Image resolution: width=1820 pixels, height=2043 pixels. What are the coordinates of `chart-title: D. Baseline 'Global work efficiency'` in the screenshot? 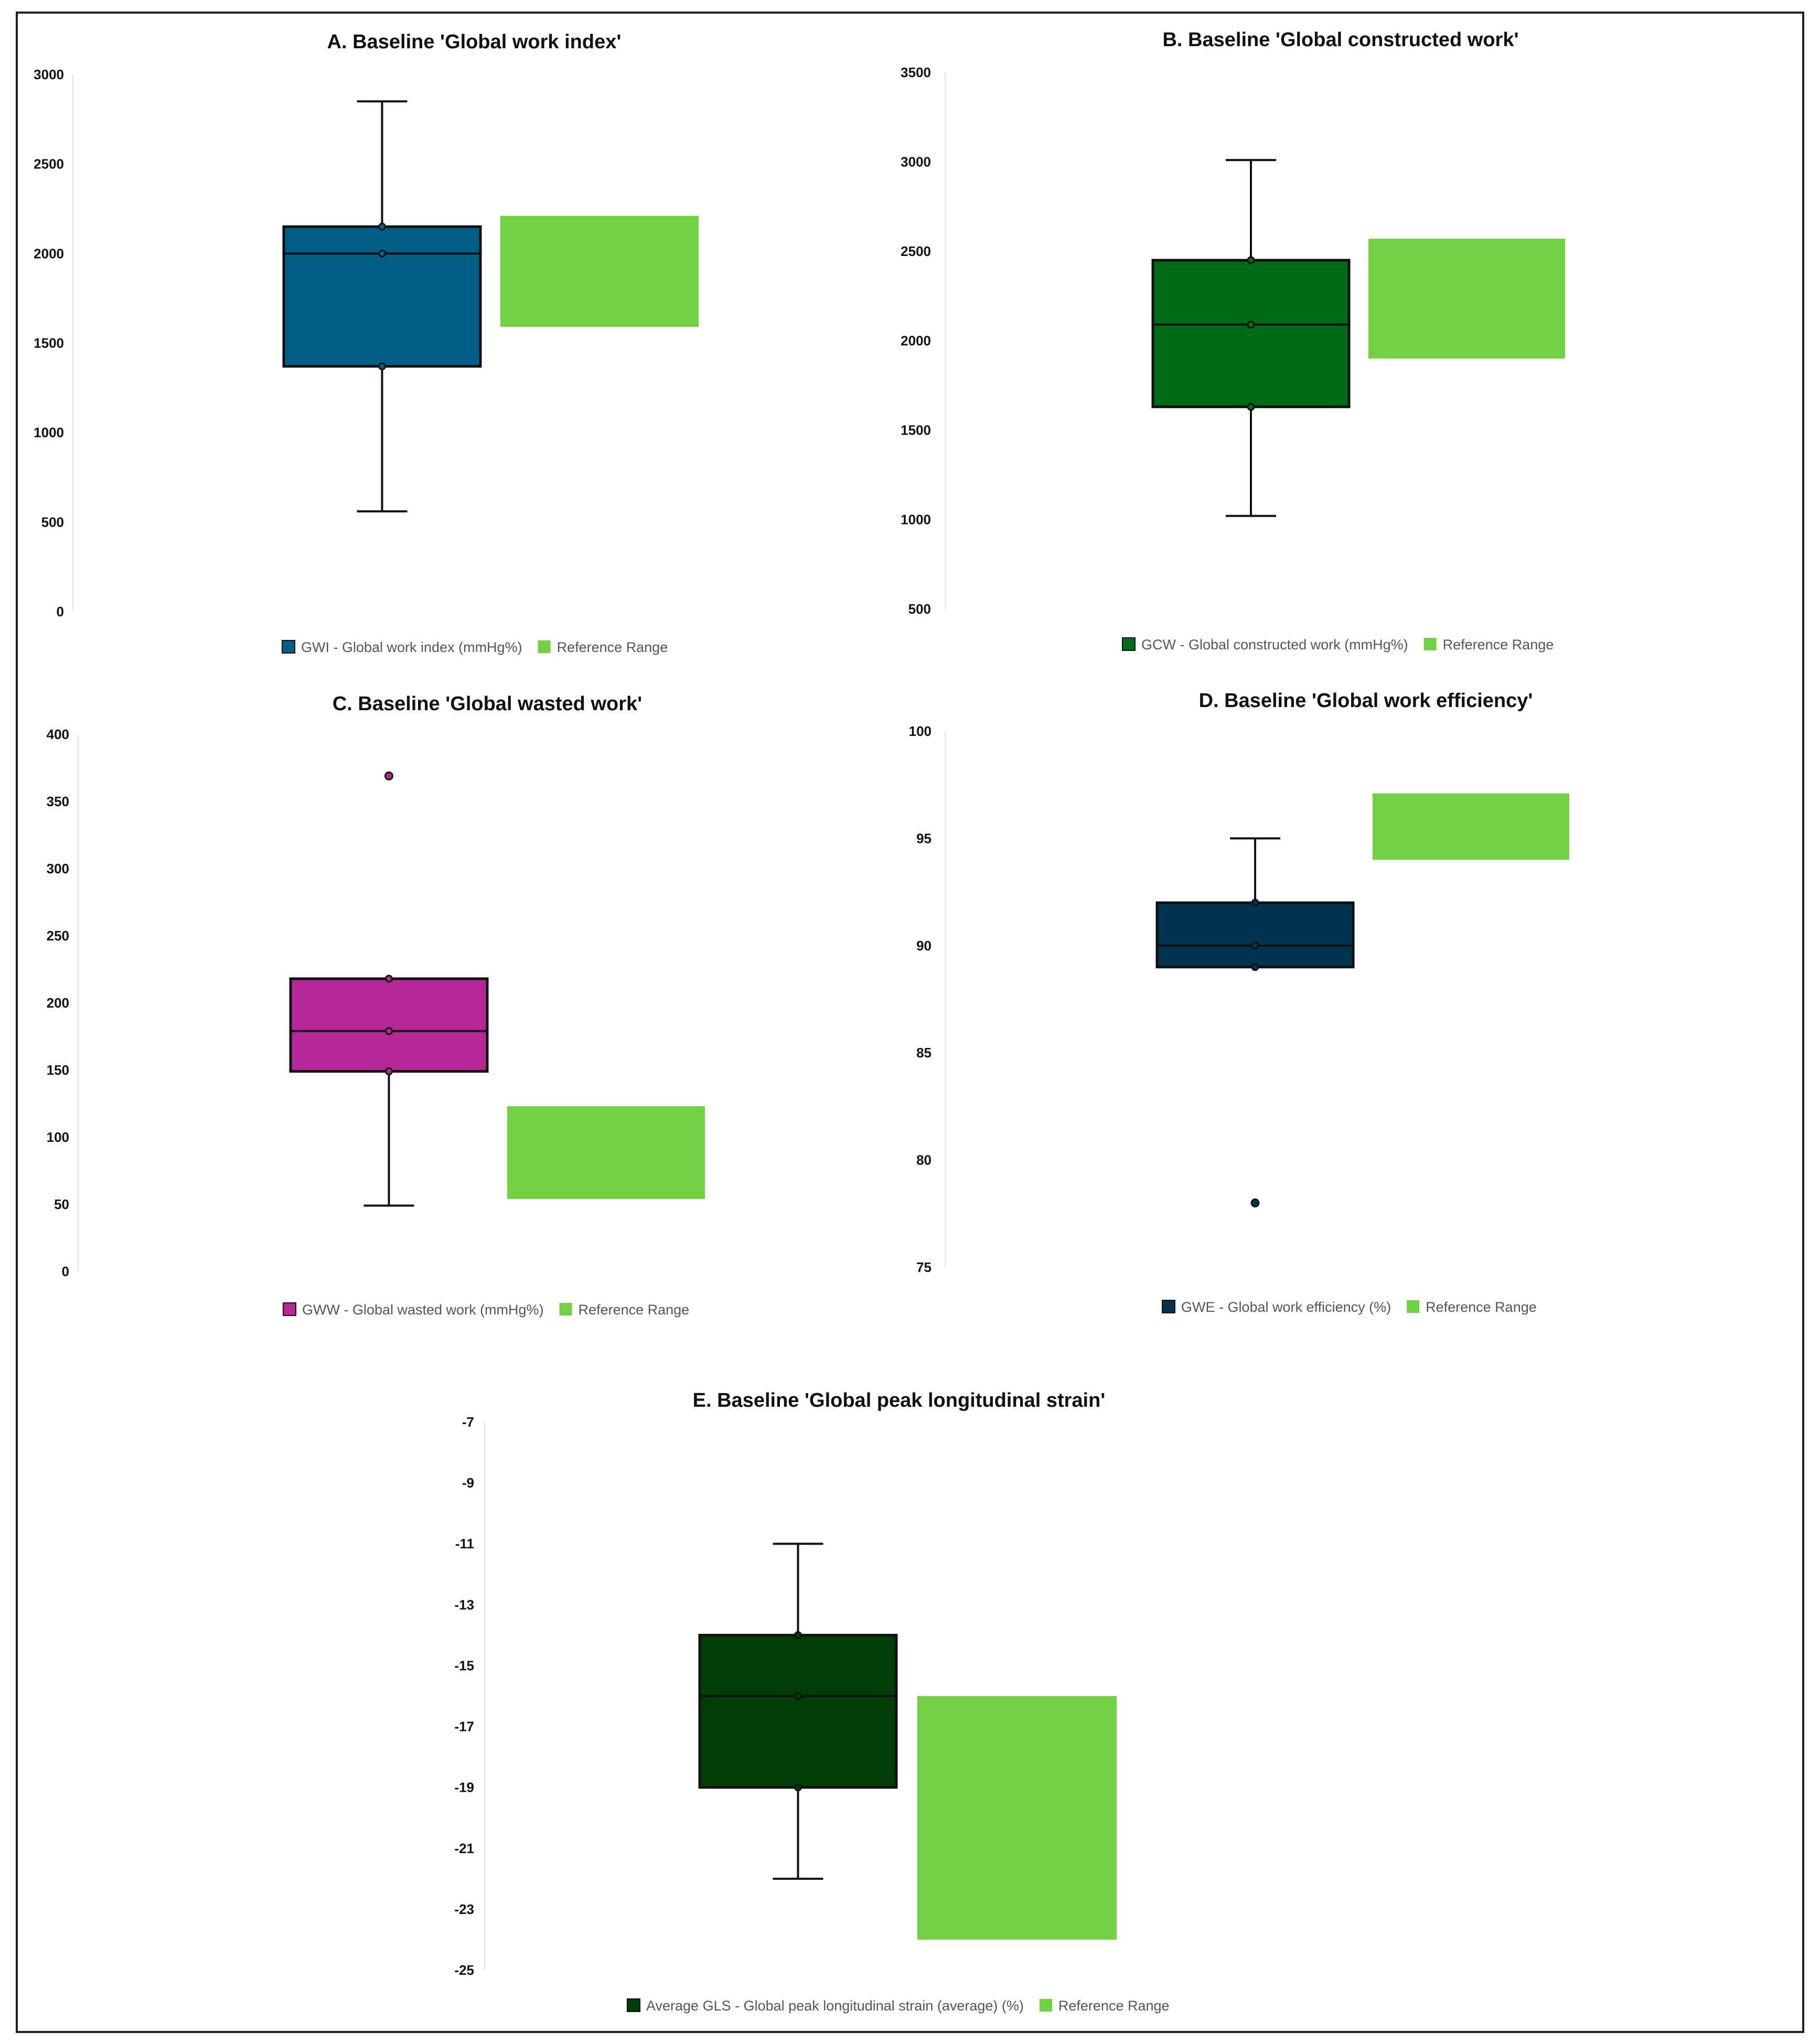 It's located at (1366, 701).